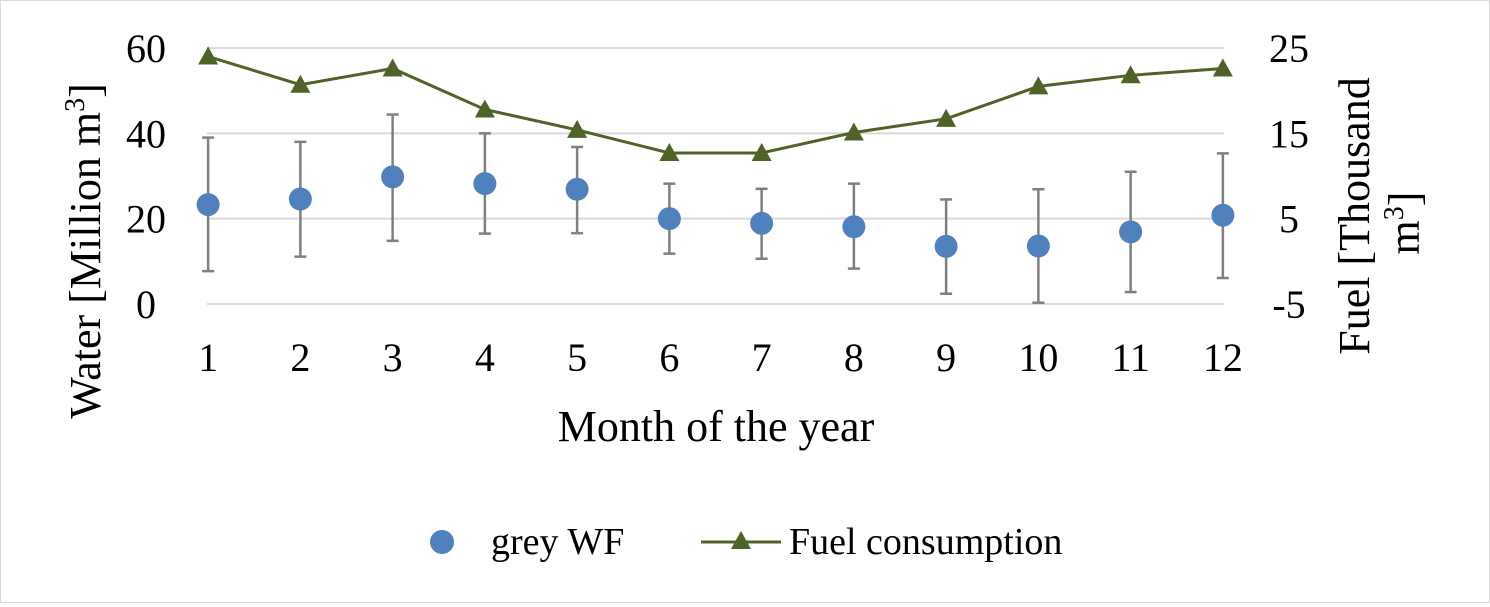 Image resolution: width=1490 pixels, height=607 pixels. What do you see at coordinates (1038, 357) in the screenshot?
I see `x-tick-label: 10` at bounding box center [1038, 357].